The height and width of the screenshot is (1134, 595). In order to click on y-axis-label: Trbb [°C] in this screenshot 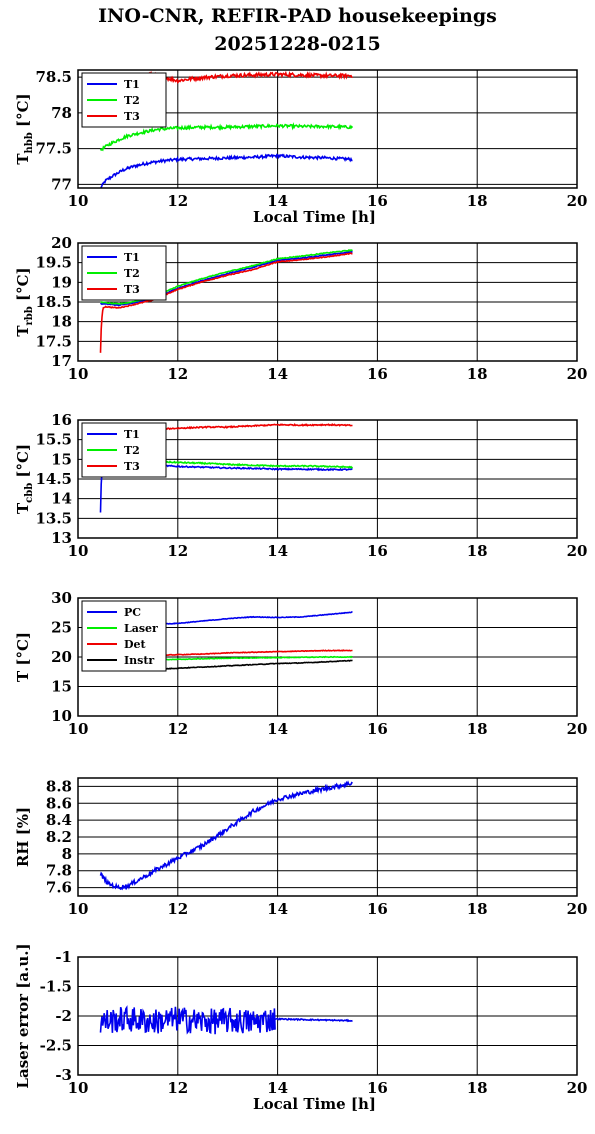, I will do `click(24, 301)`.